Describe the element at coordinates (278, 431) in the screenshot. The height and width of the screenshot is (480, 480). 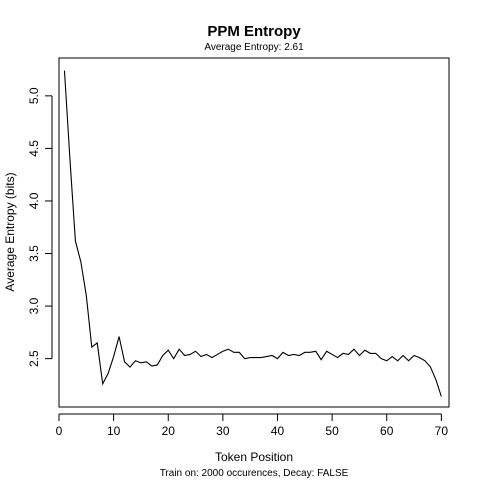
I see `x-tick-label: 40` at that location.